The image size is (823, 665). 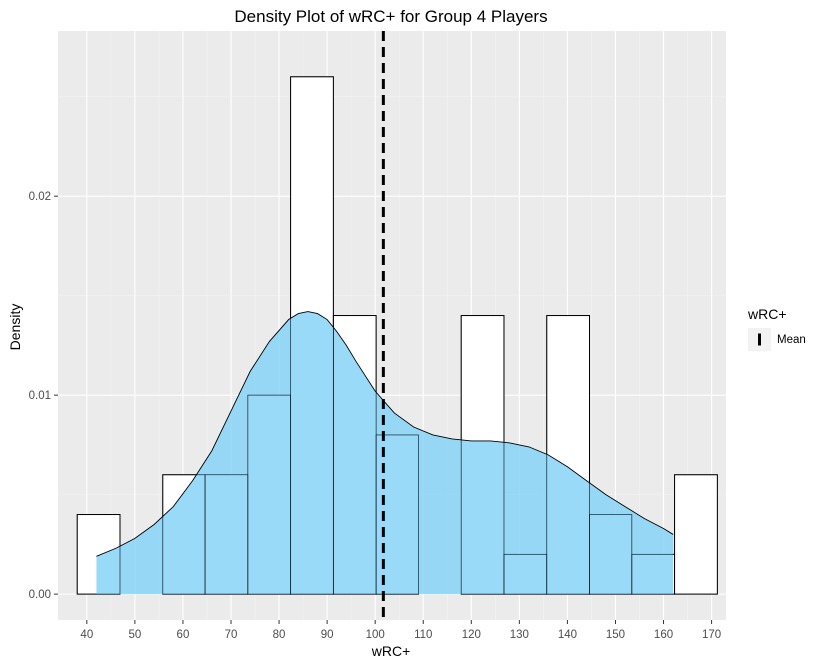 I want to click on legend-title: wRC+, so click(x=767, y=314).